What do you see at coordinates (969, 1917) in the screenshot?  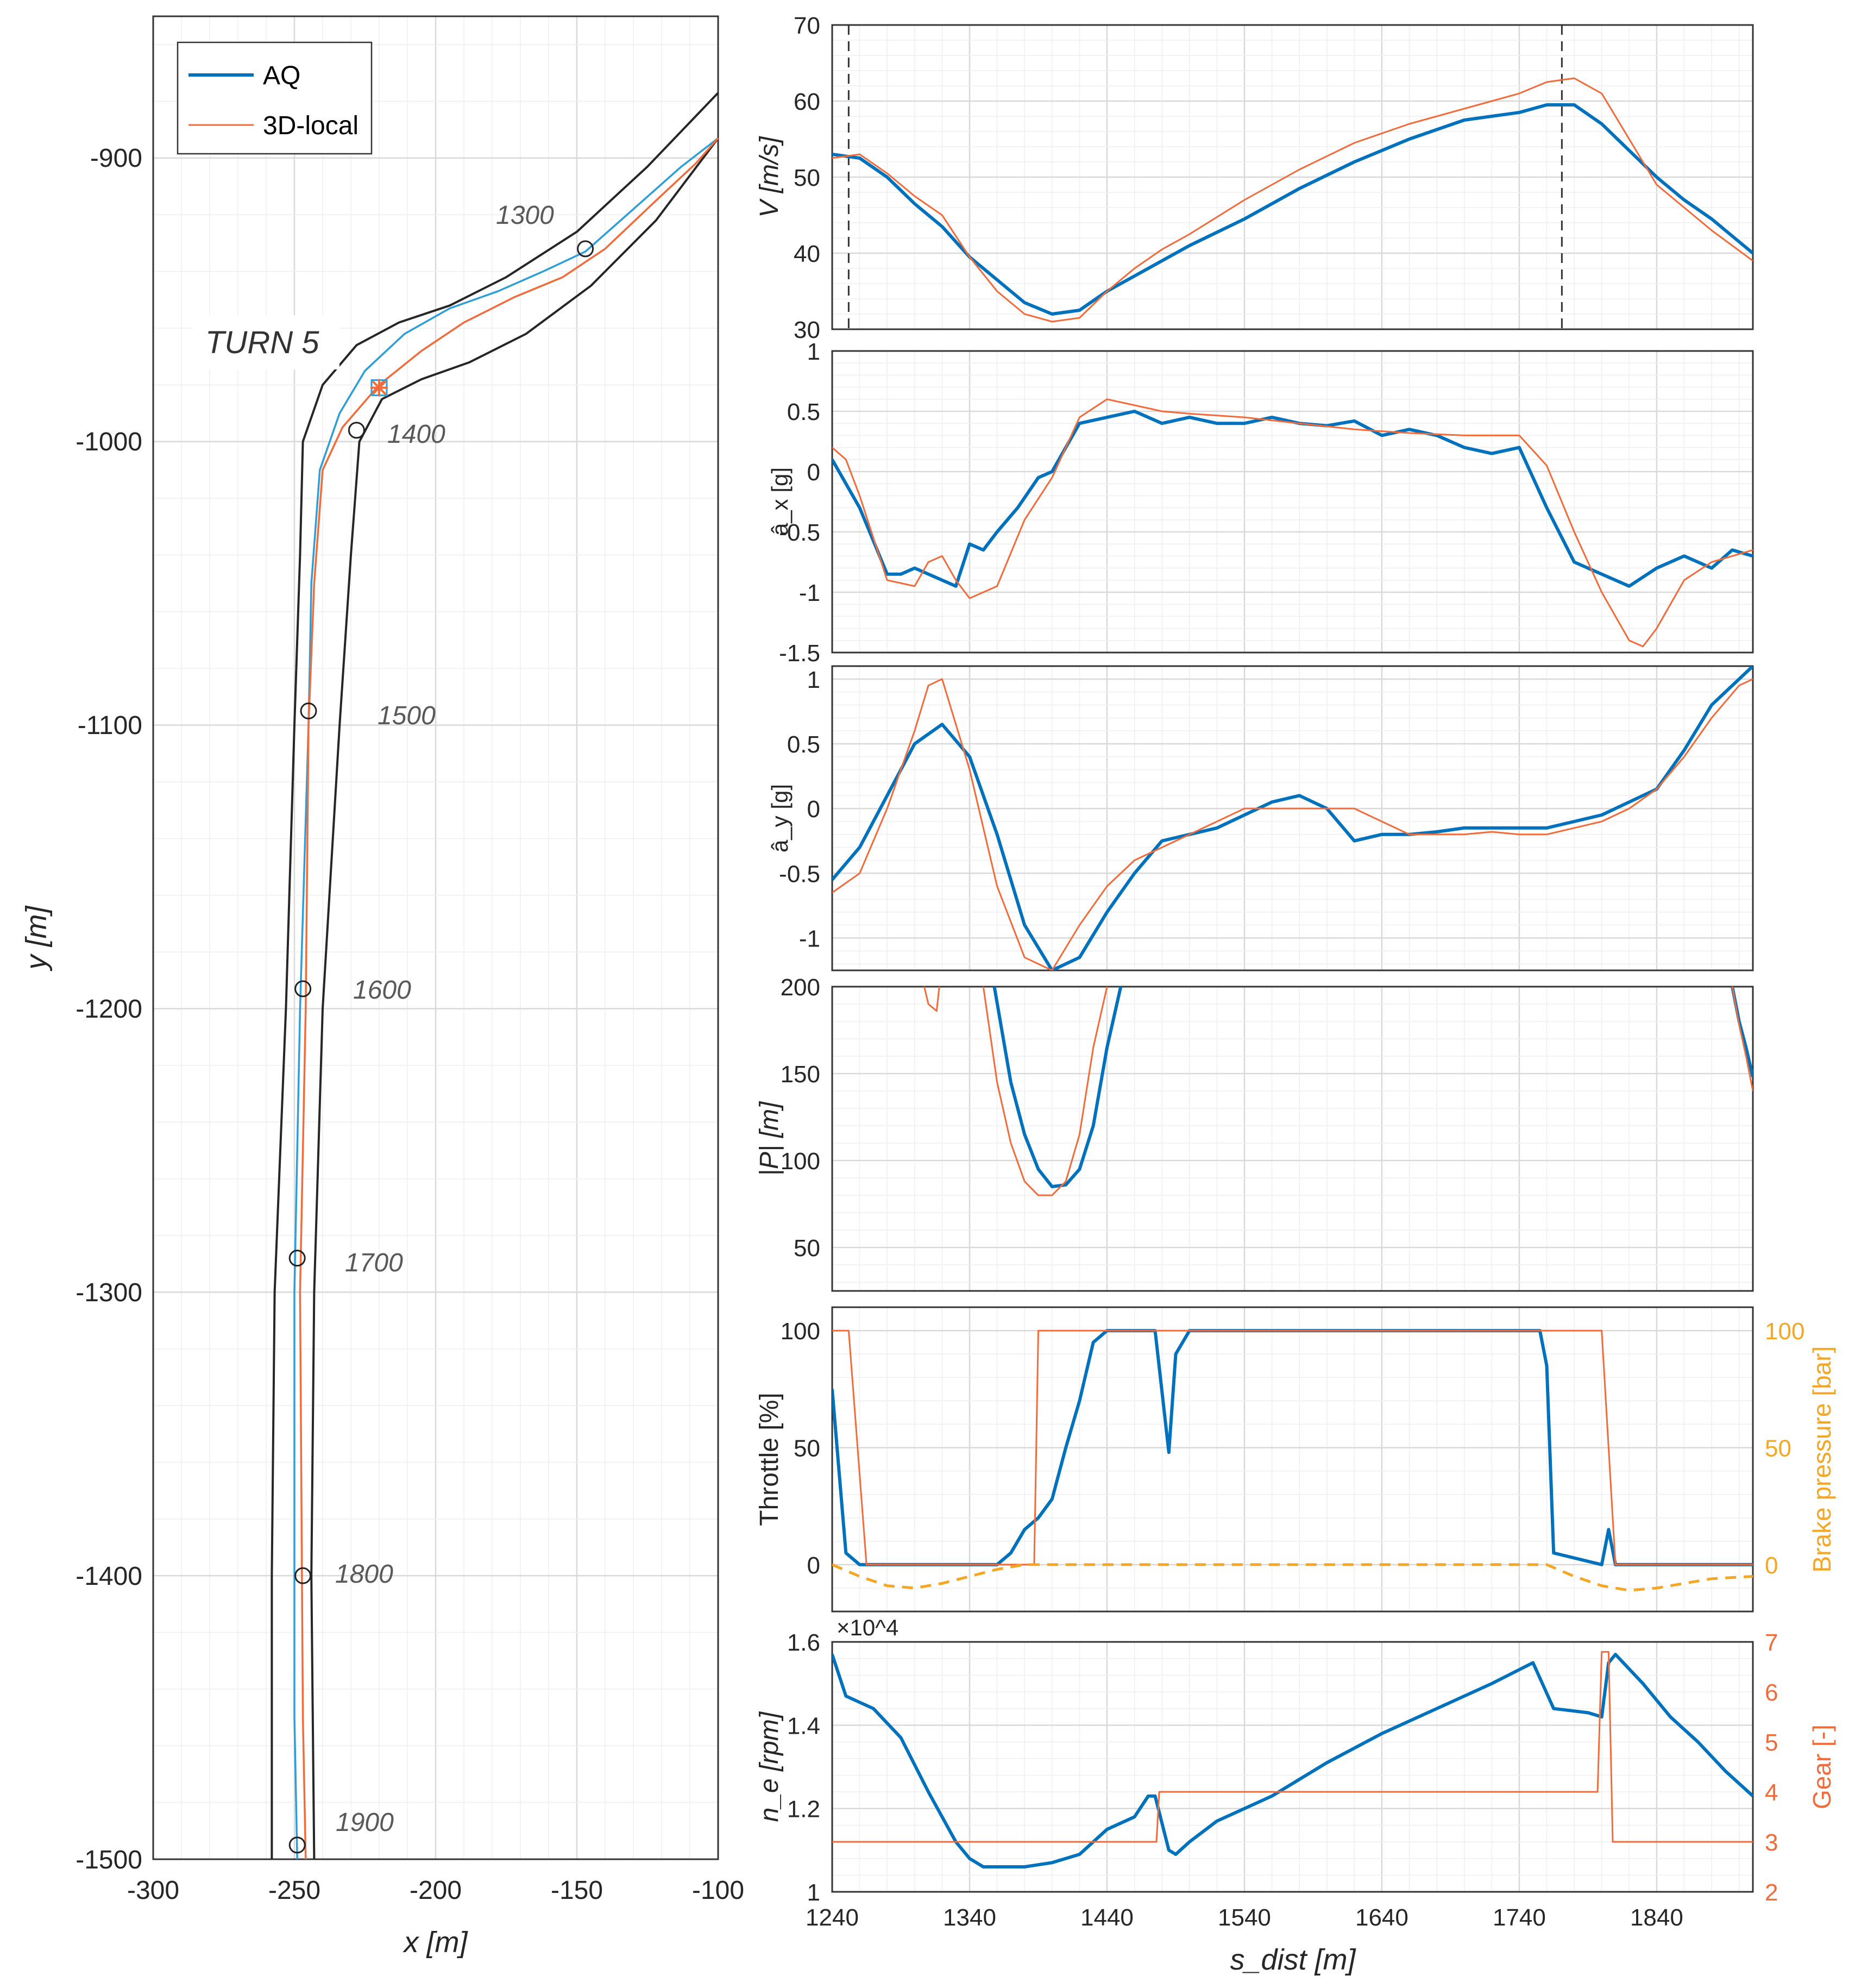 I see `x-tick-label: 1340` at bounding box center [969, 1917].